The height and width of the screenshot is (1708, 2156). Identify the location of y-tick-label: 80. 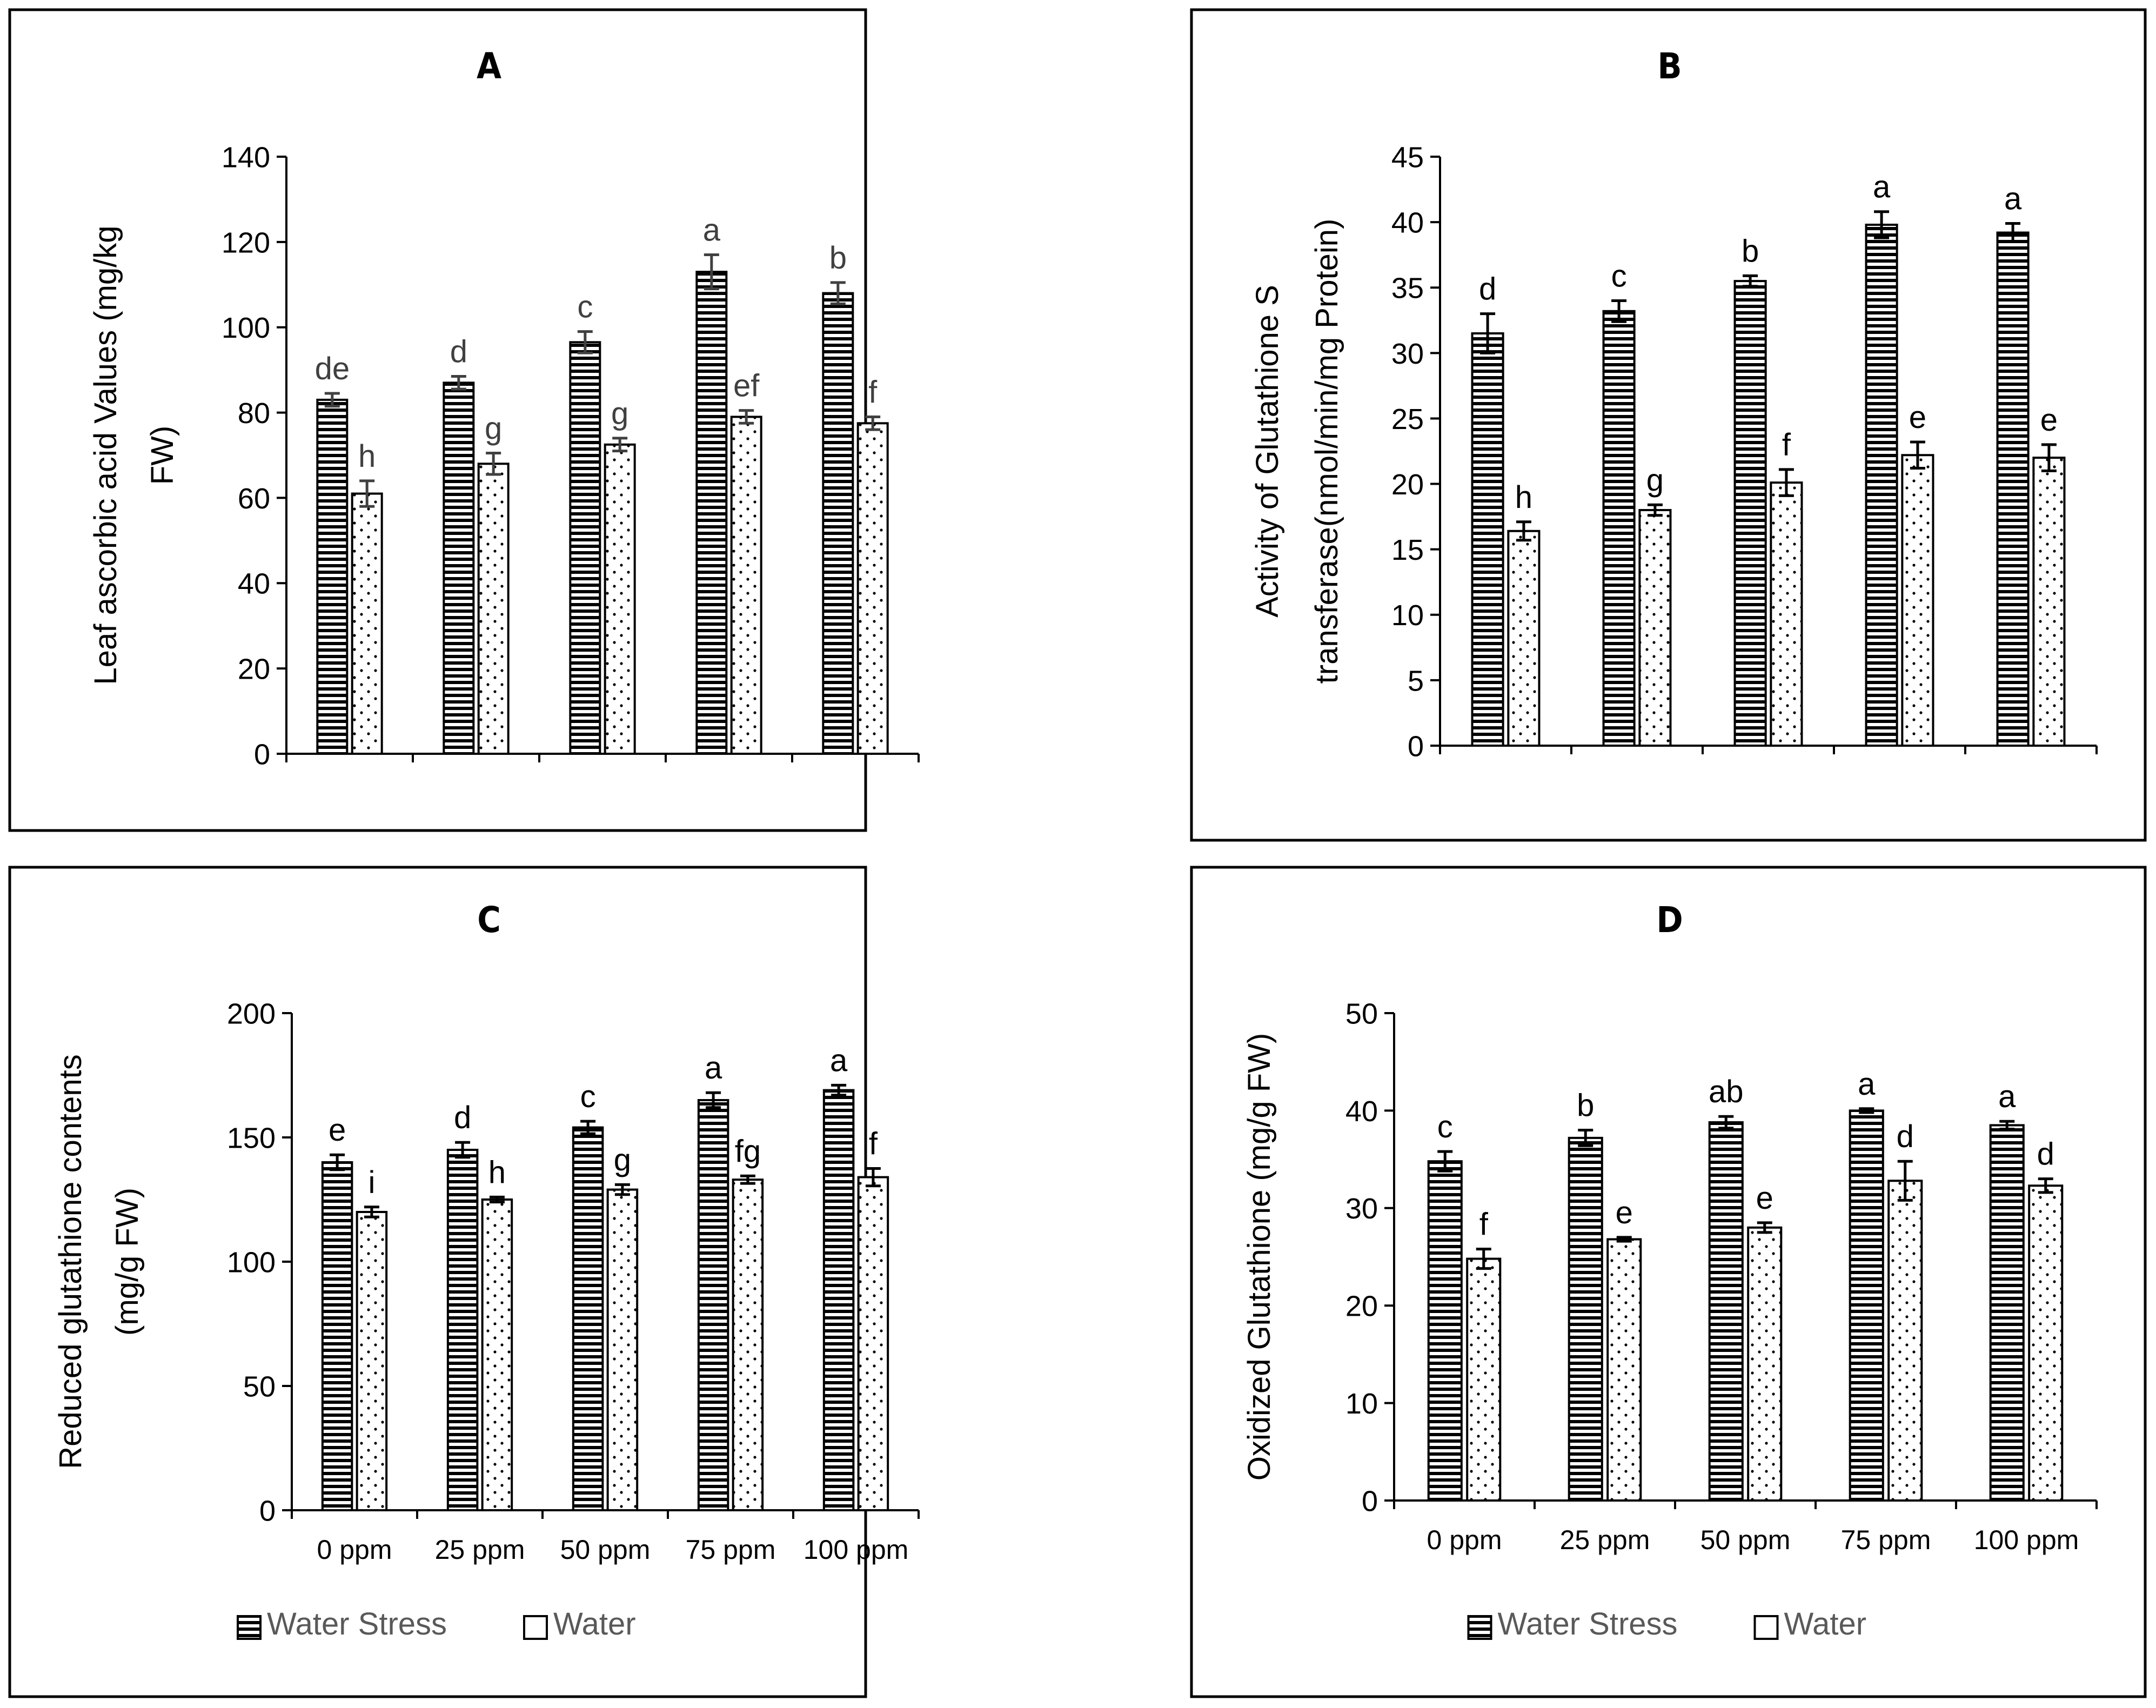
(254, 413).